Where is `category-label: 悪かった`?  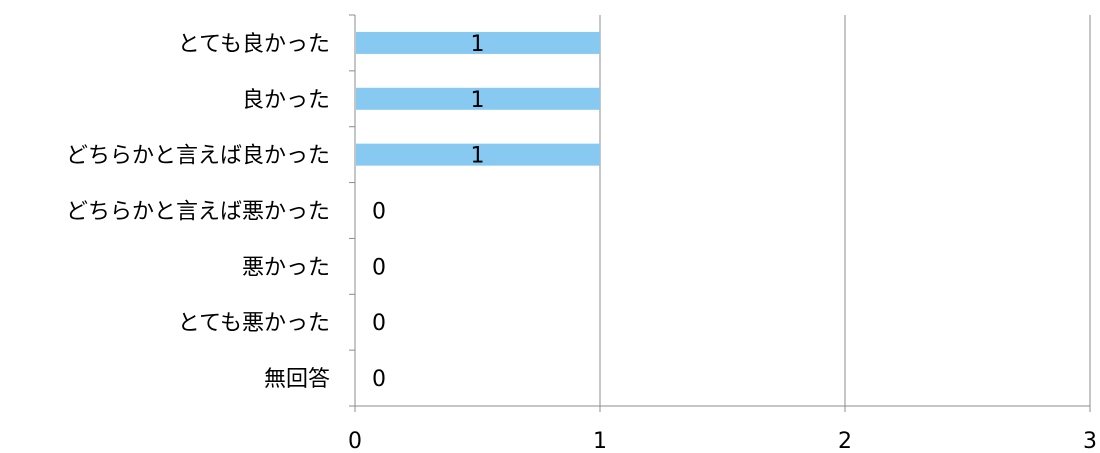
category-label: 悪かった is located at coordinates (286, 267).